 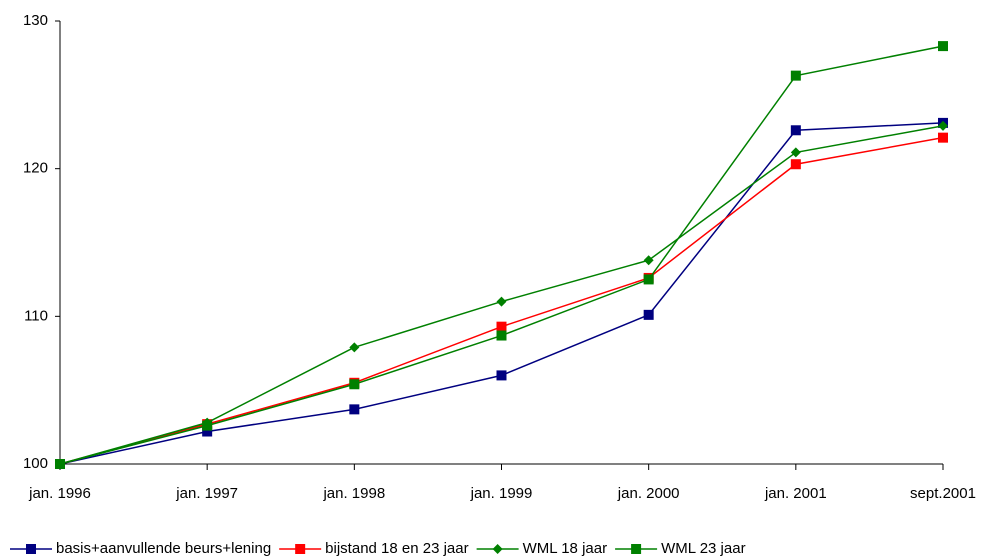 What do you see at coordinates (36, 315) in the screenshot?
I see `y-tick-label: 110` at bounding box center [36, 315].